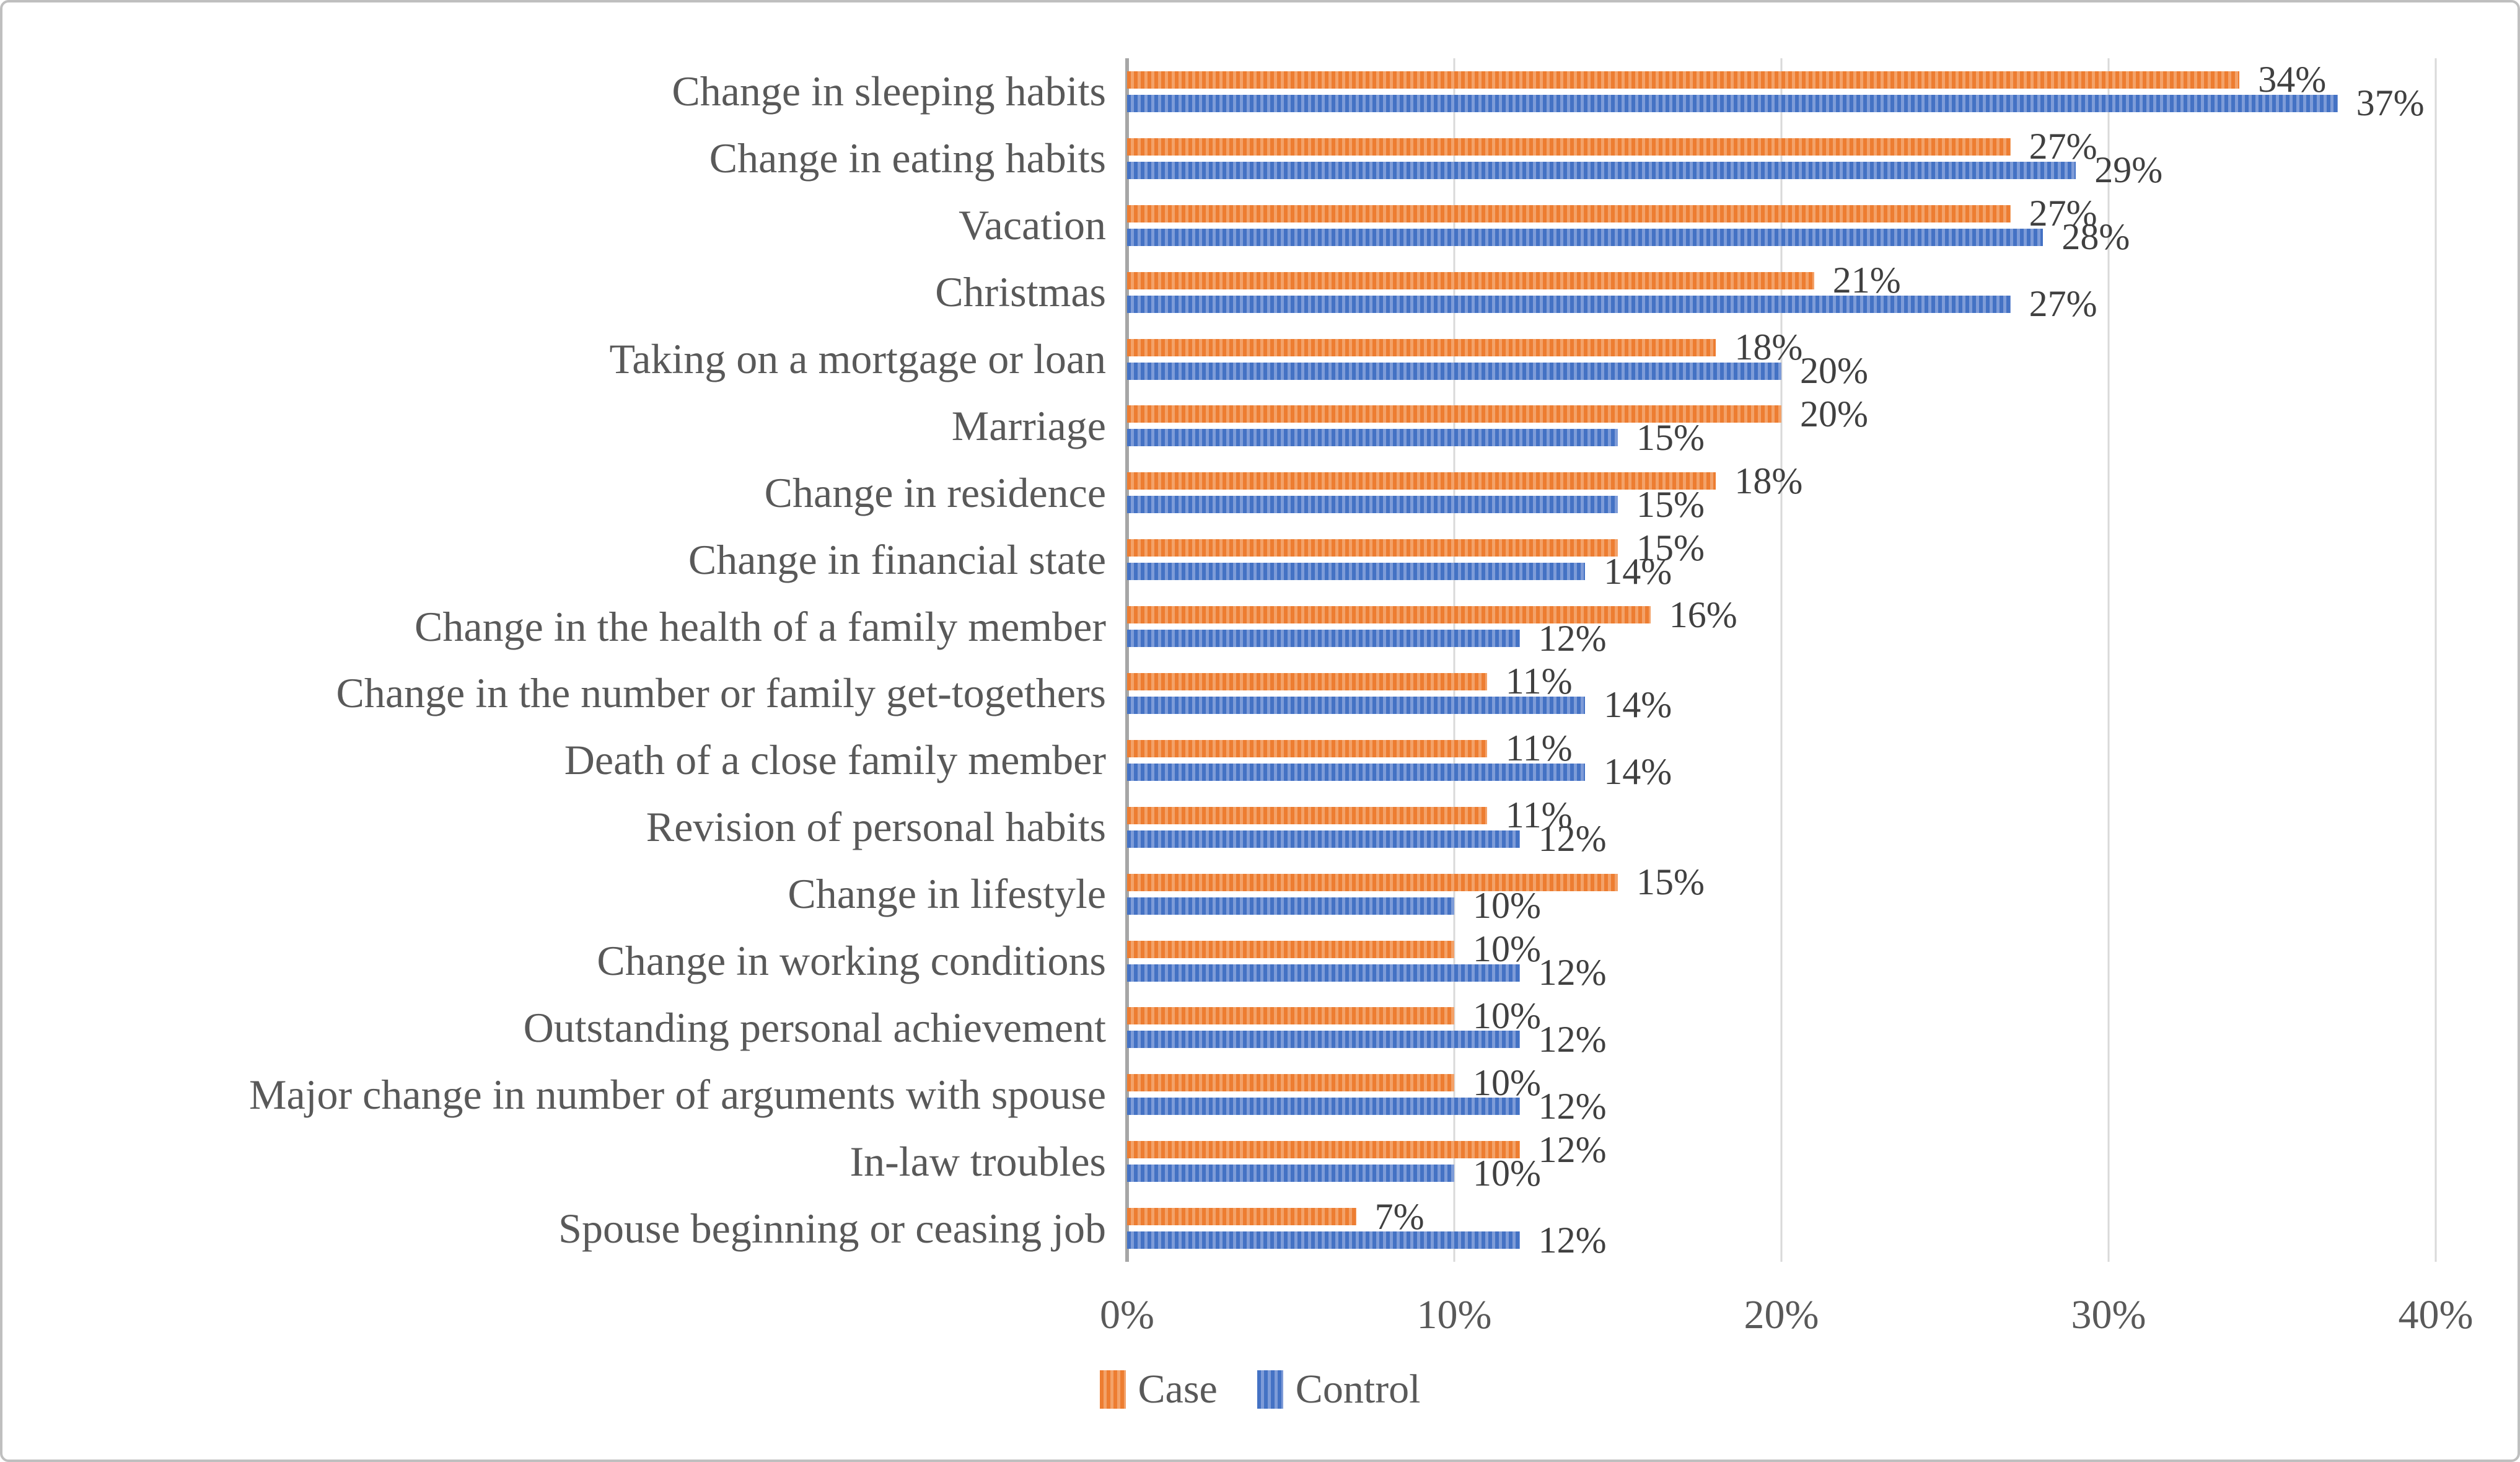  I want to click on bar-pair: 16% 12%, so click(1782, 626).